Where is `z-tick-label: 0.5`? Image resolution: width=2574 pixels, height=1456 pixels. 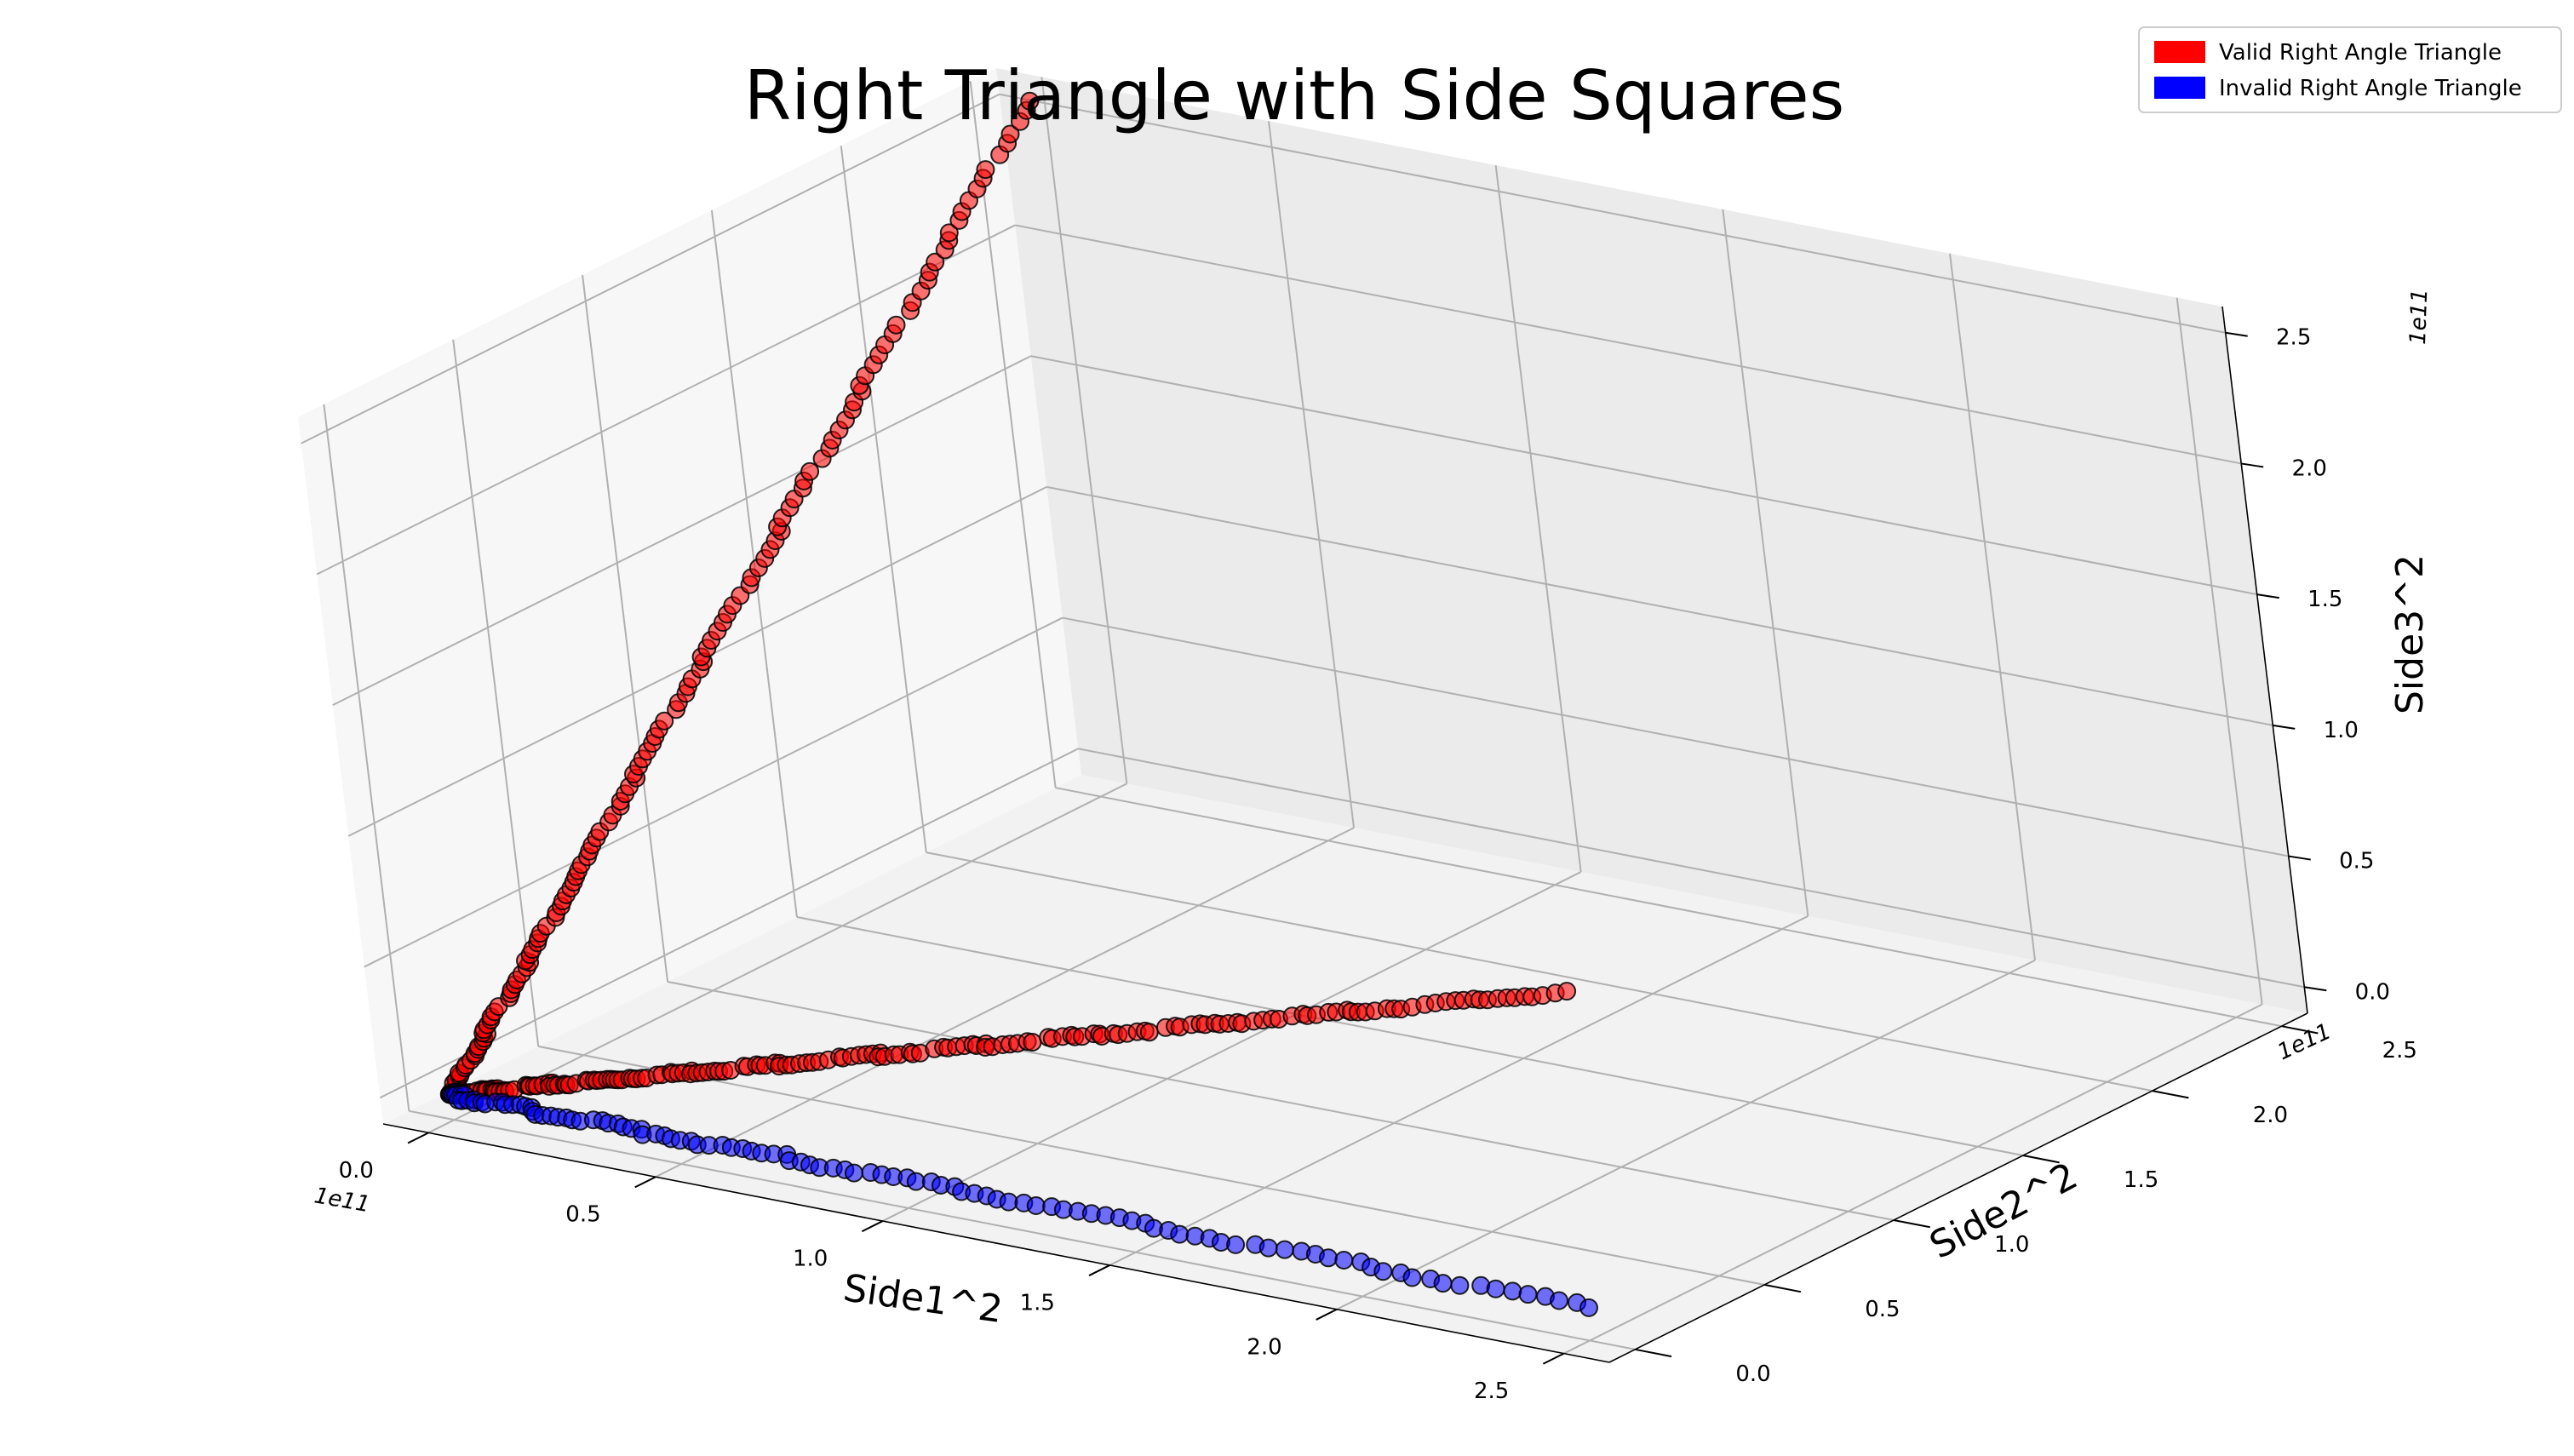 z-tick-label: 0.5 is located at coordinates (2357, 861).